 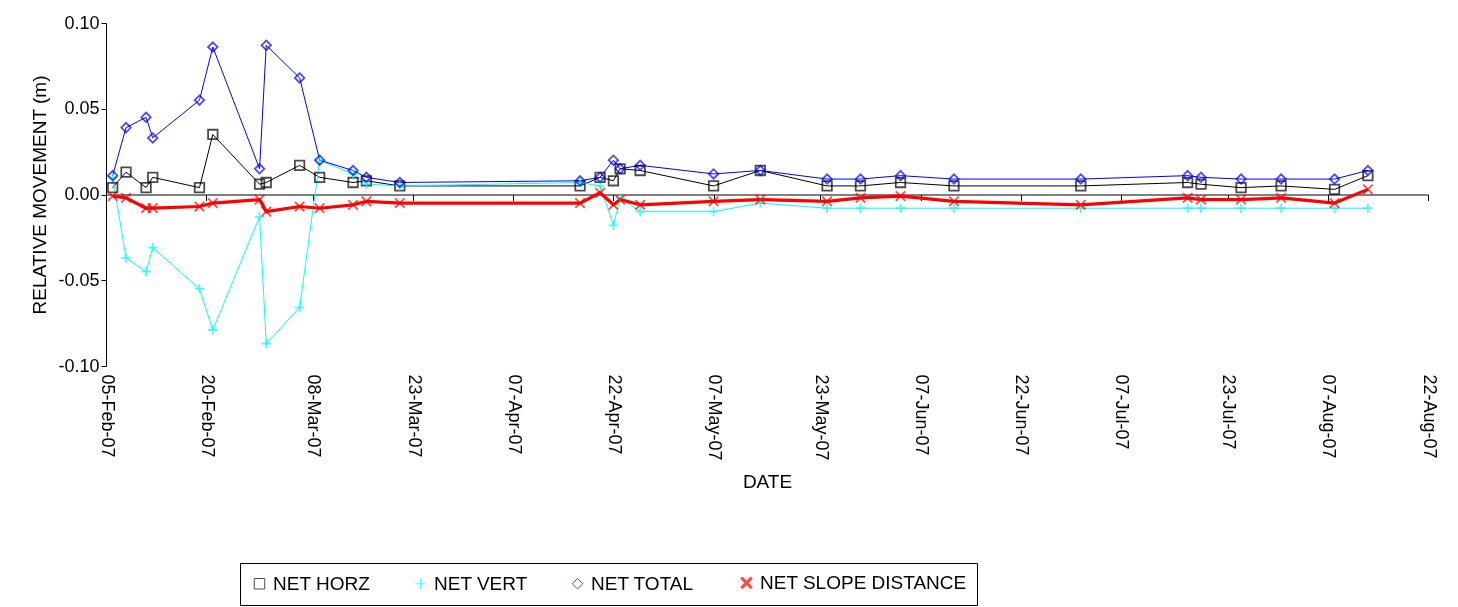 I want to click on y-tick-label: -0.10, so click(x=79, y=365).